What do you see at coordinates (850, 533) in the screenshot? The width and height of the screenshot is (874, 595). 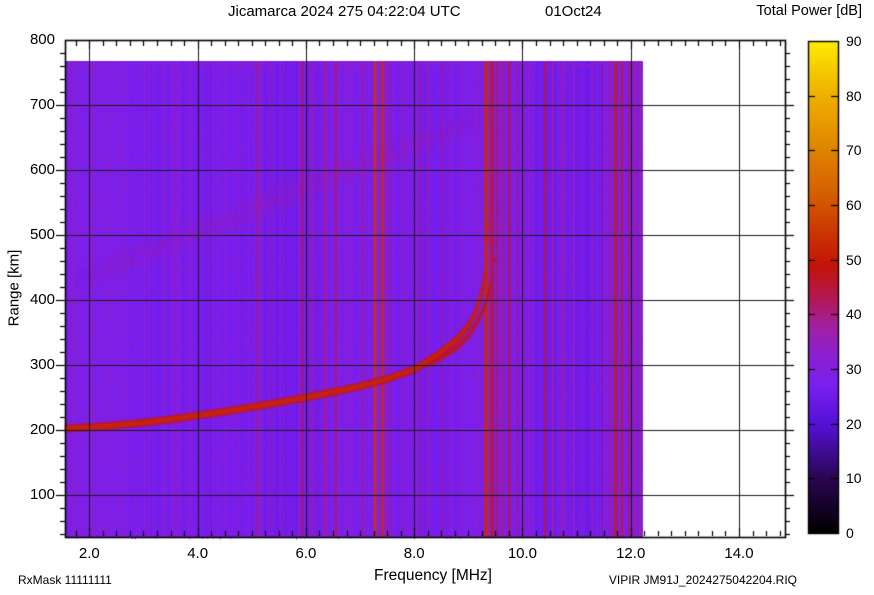 I see `colorbar-tick-label: 0` at bounding box center [850, 533].